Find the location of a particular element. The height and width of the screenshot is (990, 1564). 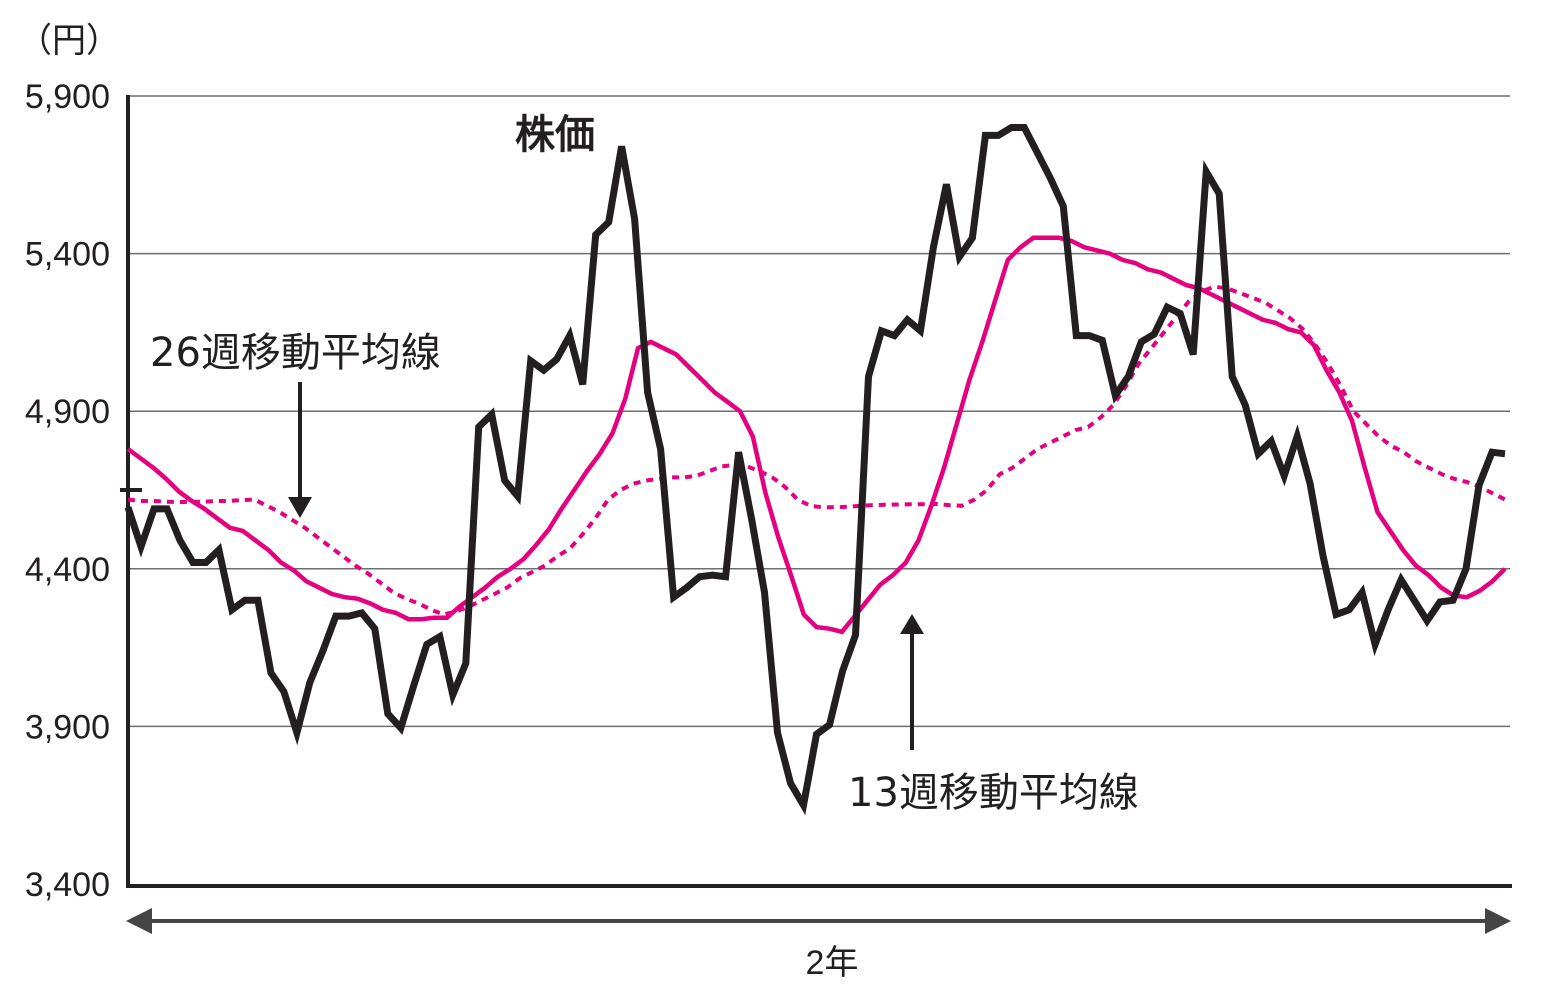

x-axis-label: 2年 is located at coordinates (832, 963).